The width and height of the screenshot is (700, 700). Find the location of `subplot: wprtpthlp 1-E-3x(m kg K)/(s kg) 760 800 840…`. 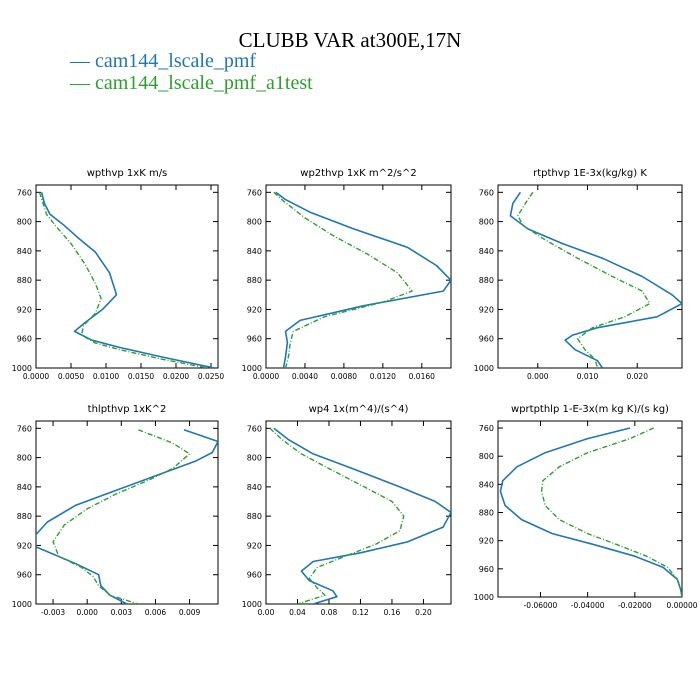

subplot: wprtpthlp 1-E-3x(m kg K)/(s kg) 760 800 840… is located at coordinates (586, 507).